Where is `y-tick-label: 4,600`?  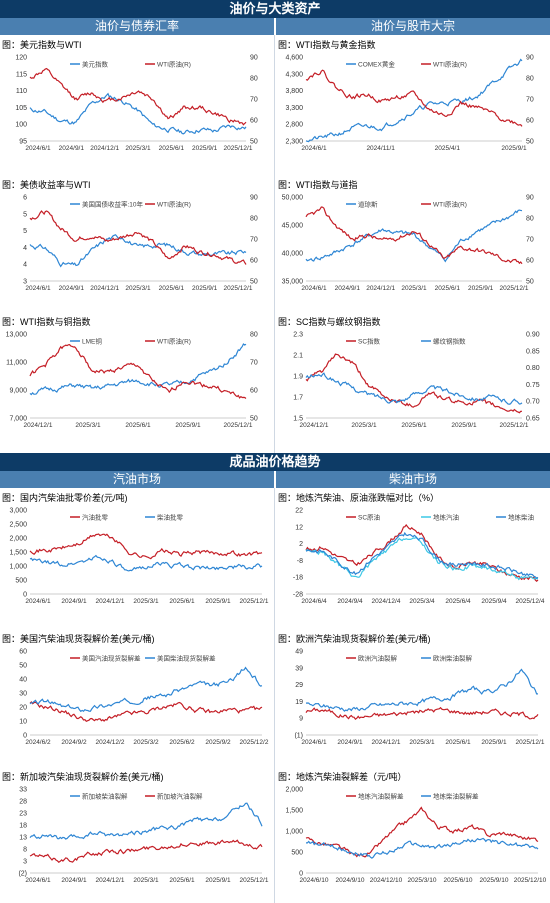 y-tick-label: 4,600 is located at coordinates (294, 58).